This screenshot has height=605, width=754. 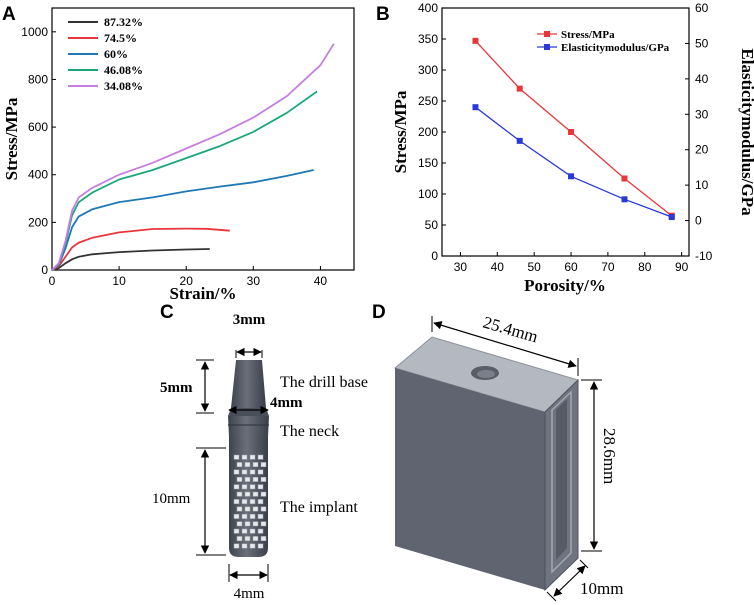 What do you see at coordinates (682, 267) in the screenshot?
I see `chart-b-x-tick-label: 90` at bounding box center [682, 267].